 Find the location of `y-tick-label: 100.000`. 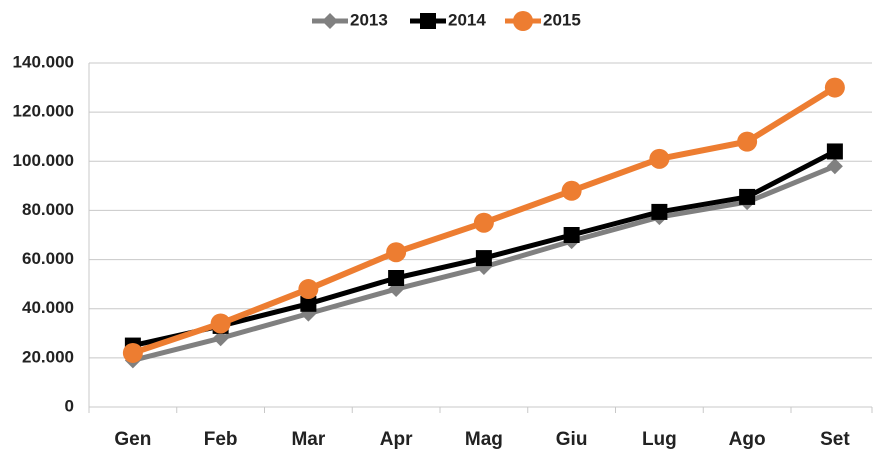

y-tick-label: 100.000 is located at coordinates (43, 160).